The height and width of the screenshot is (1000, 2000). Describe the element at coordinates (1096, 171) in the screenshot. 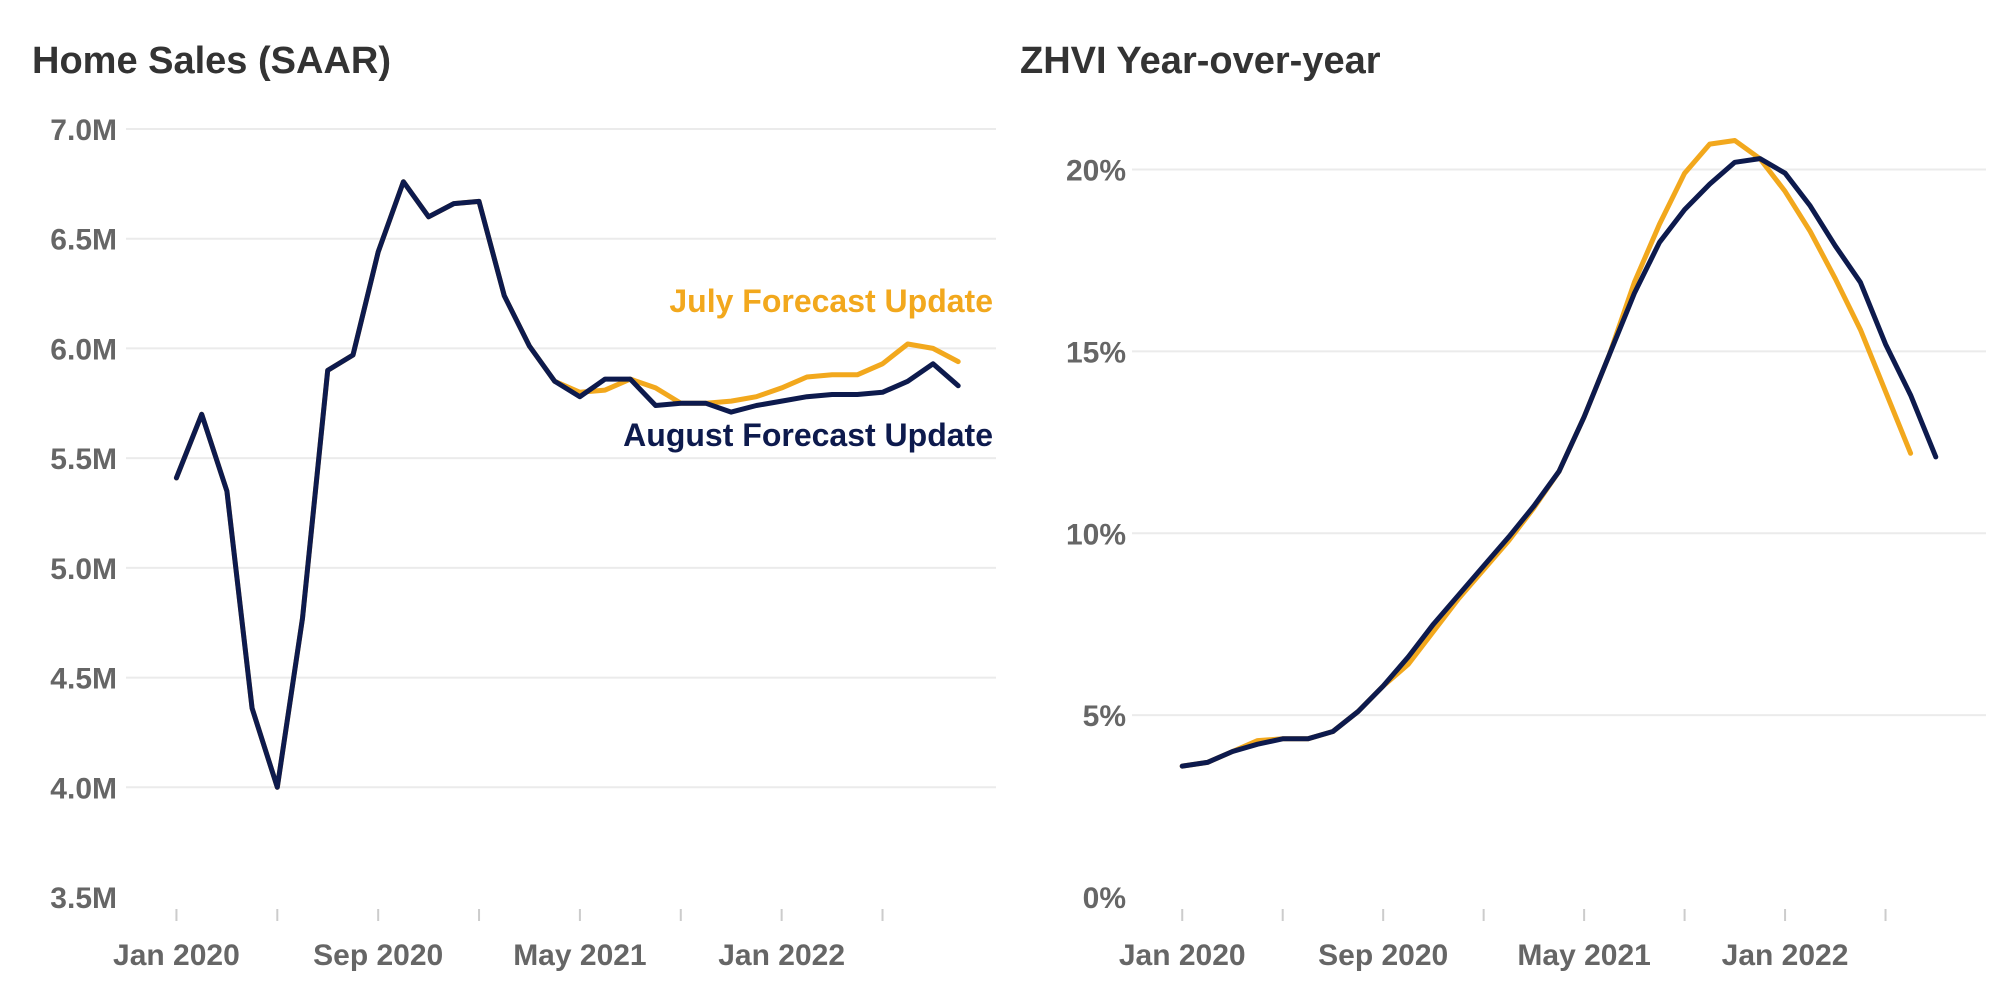

I see `y-tick-label: 20%` at that location.